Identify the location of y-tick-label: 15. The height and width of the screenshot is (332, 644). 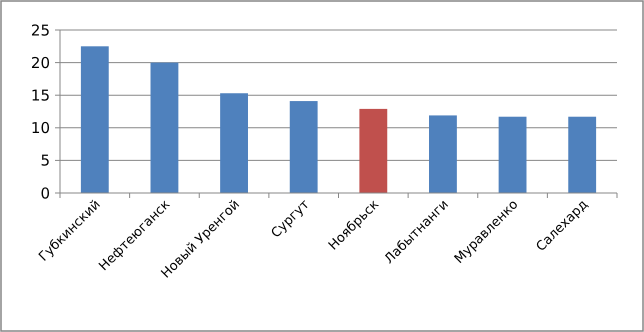
(40, 95).